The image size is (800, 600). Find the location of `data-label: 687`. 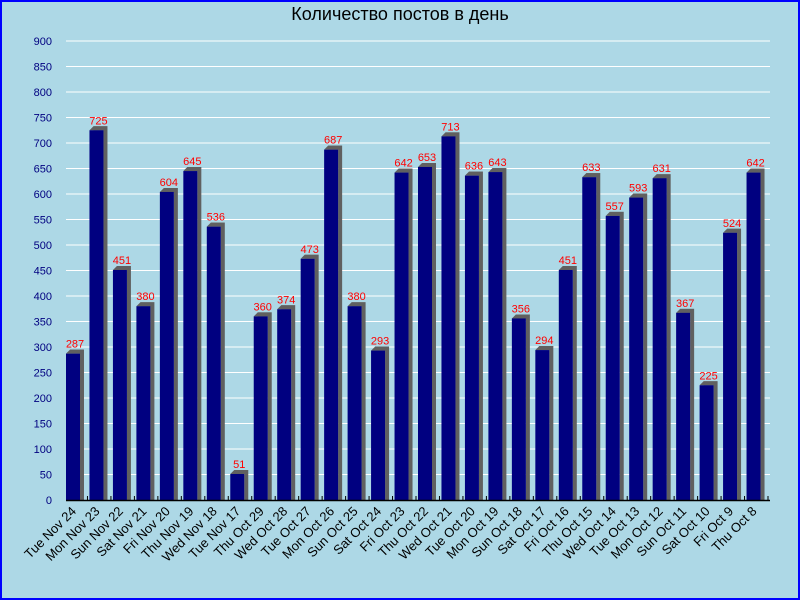

data-label: 687 is located at coordinates (333, 141).